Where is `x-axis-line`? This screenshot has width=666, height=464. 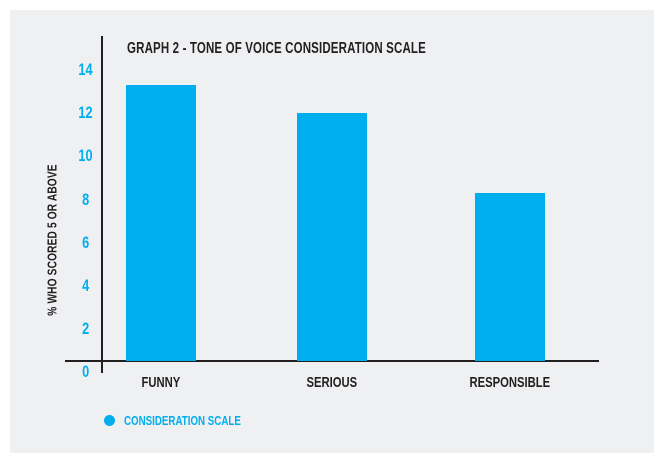
x-axis-line is located at coordinates (332, 361).